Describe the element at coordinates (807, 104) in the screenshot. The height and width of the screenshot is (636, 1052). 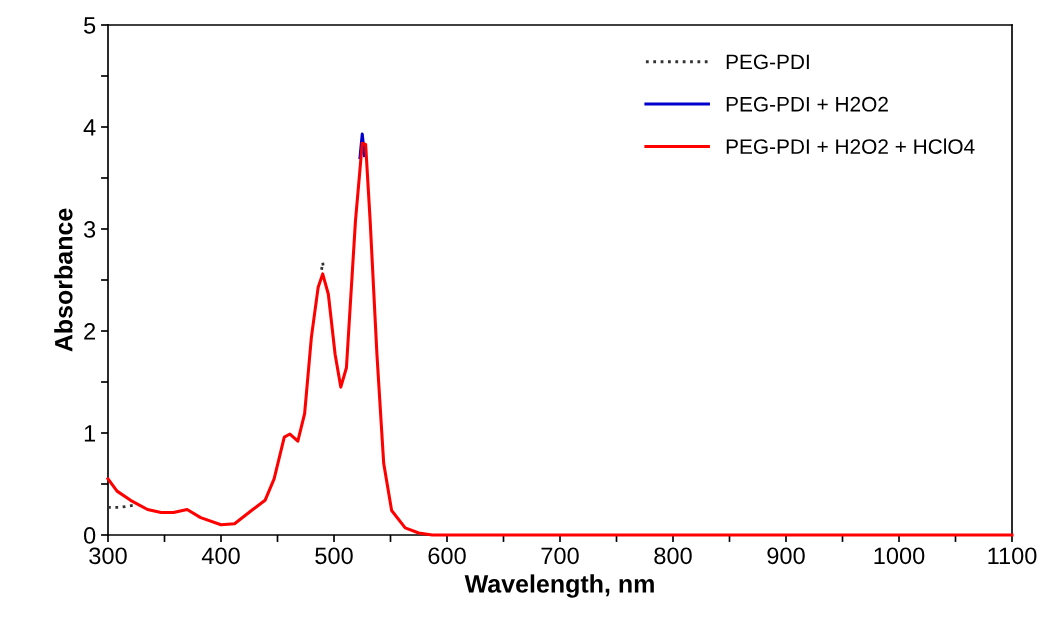
I see `legend-label: PEG-PDI + H2O2` at that location.